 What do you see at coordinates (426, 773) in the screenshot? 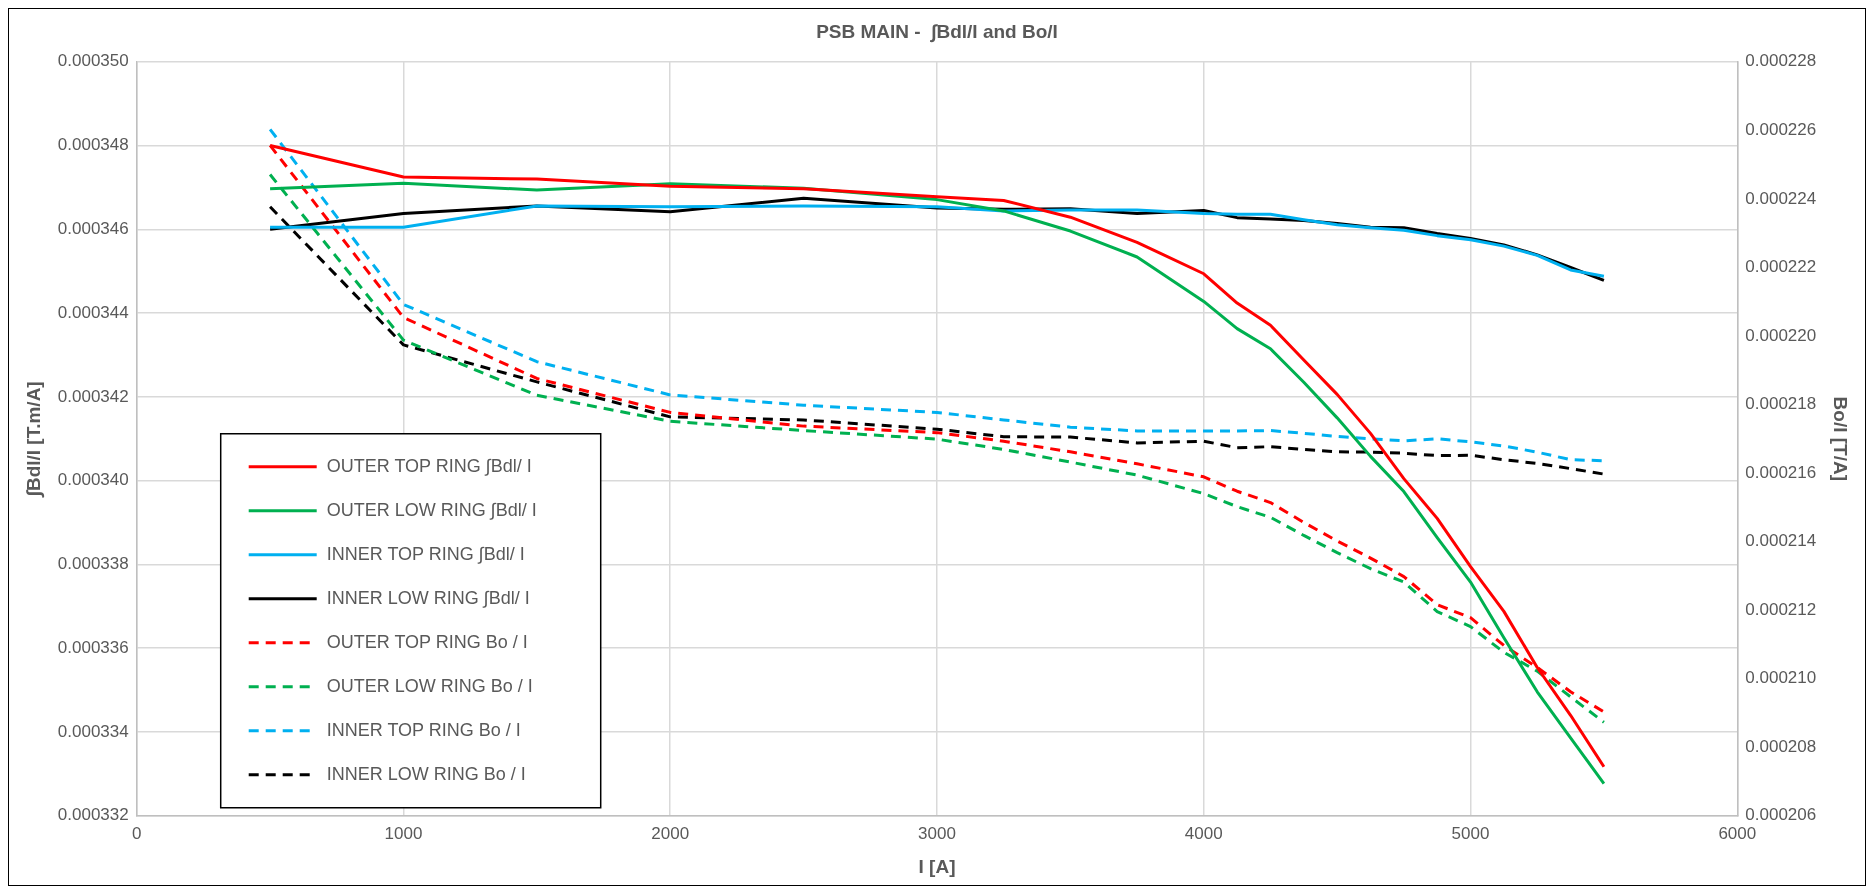
I see `legend-label: INNER LOW RING Bo / I` at bounding box center [426, 773].